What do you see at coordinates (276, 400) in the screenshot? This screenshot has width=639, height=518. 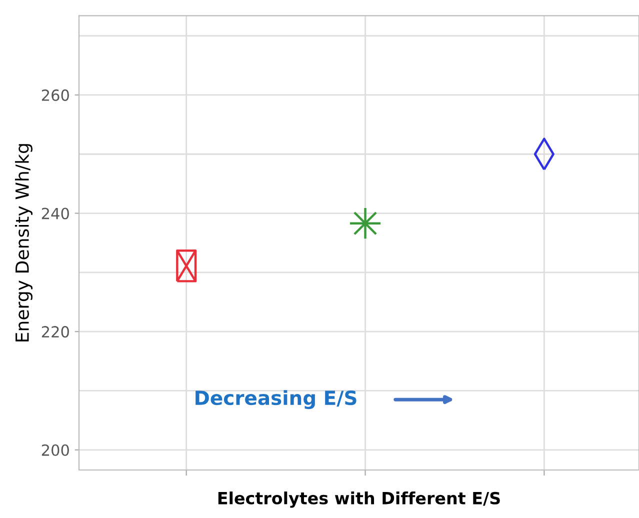 I see `annotation: Decreasing E/S` at bounding box center [276, 400].